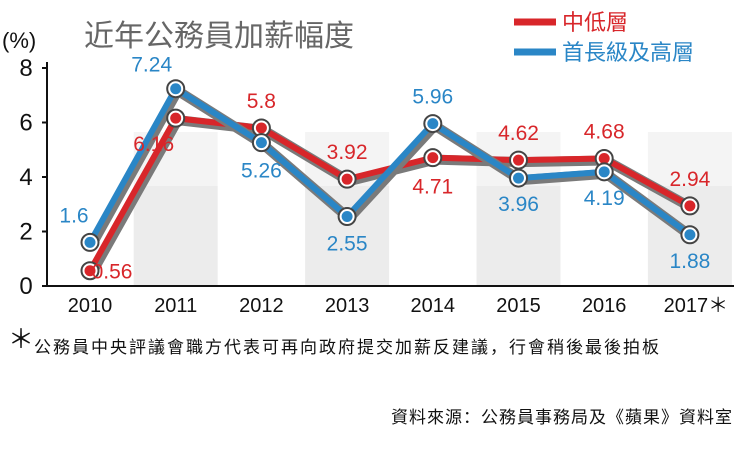 The height and width of the screenshot is (449, 749). What do you see at coordinates (696, 306) in the screenshot?
I see `x-tick-label: 2017＊` at bounding box center [696, 306].